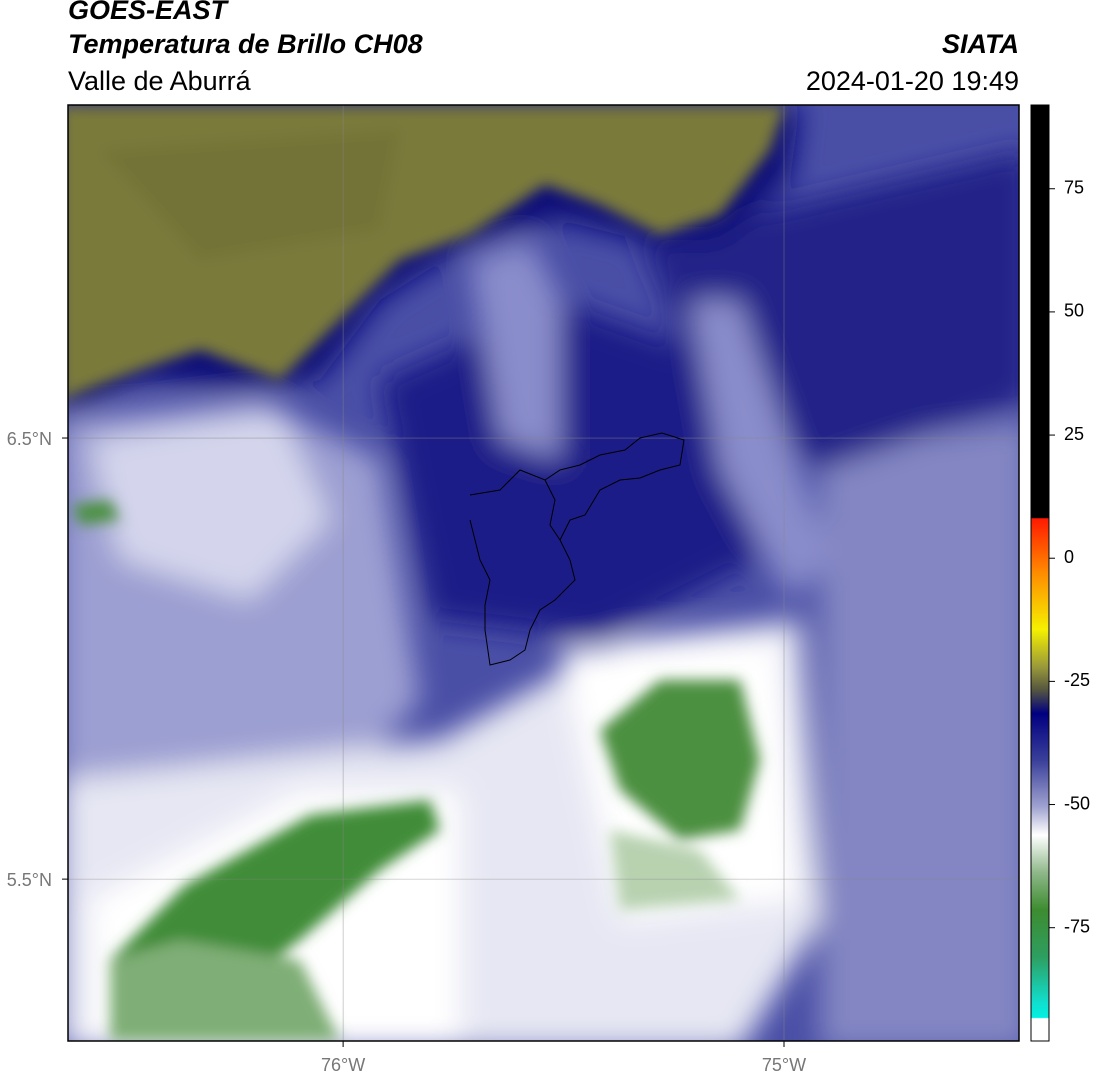 Image resolution: width=1094 pixels, height=1078 pixels. I want to click on lon-label: 75°W, so click(784, 1065).